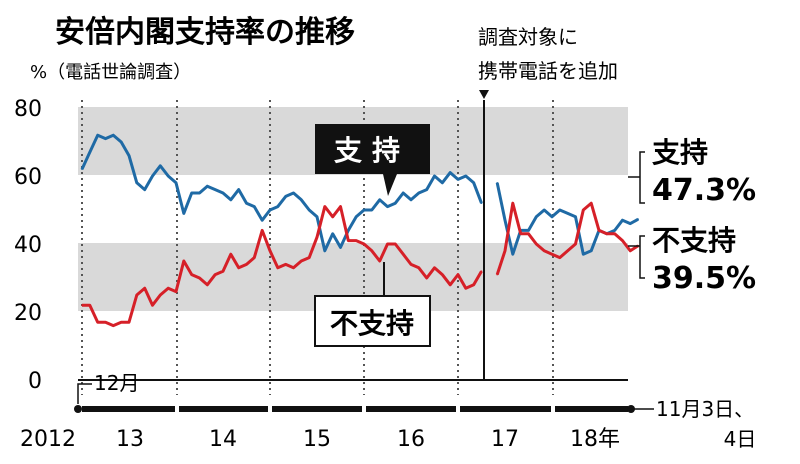  Describe the element at coordinates (35, 381) in the screenshot. I see `y-tick-0: 0` at that location.